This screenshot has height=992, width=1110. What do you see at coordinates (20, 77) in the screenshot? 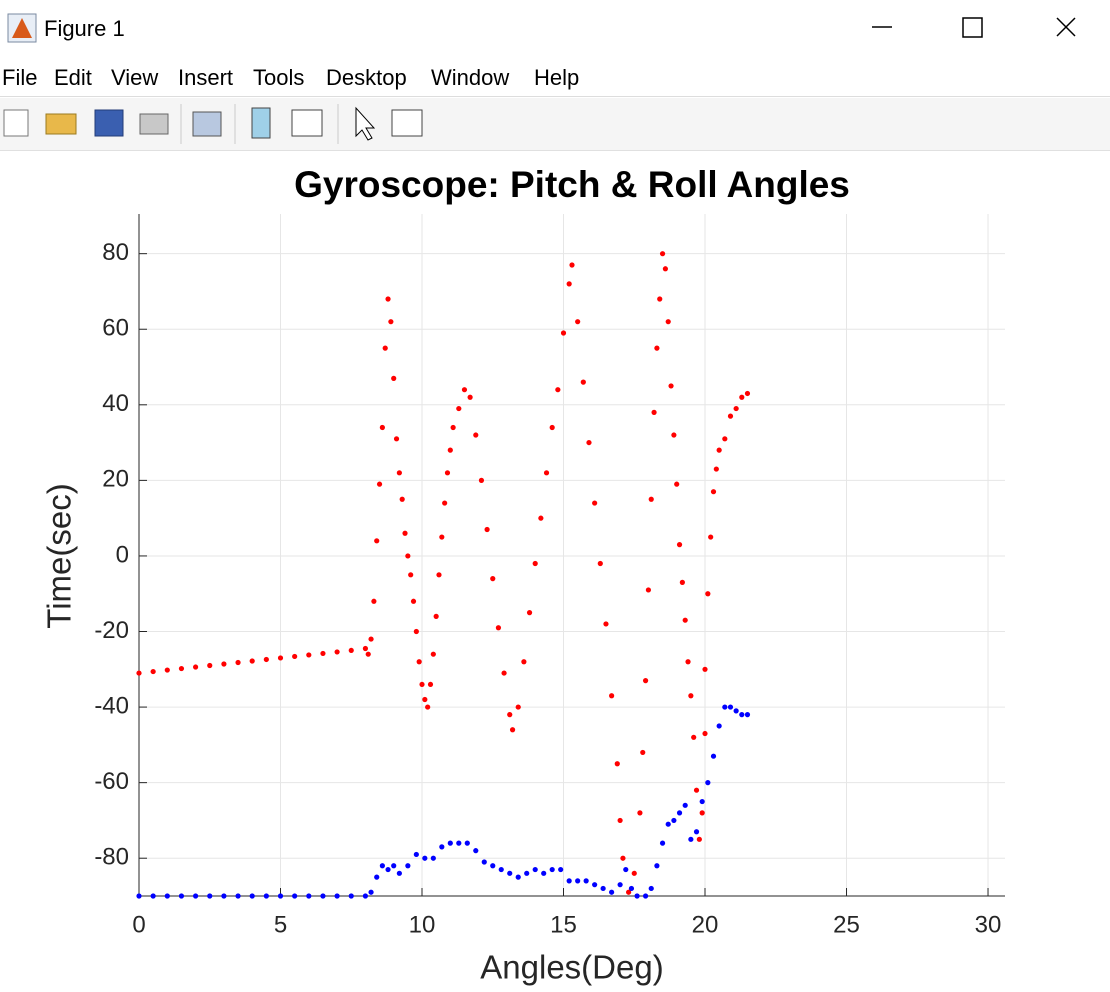
I see `menu-item: File` at bounding box center [20, 77].